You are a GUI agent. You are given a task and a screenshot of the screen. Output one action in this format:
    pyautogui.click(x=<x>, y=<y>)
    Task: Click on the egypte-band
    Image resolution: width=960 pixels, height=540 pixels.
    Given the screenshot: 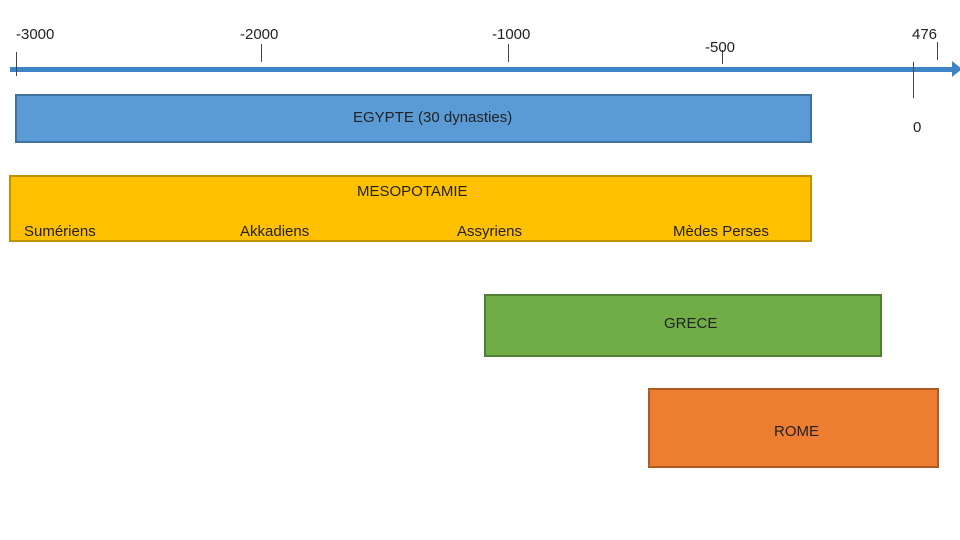 What is the action you would take?
    pyautogui.click(x=413, y=118)
    